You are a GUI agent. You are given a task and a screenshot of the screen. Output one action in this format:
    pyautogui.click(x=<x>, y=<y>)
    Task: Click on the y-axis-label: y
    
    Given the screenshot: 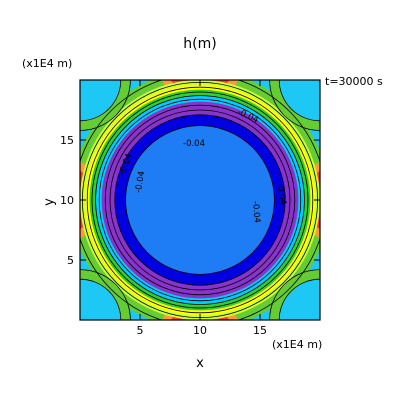 What is the action you would take?
    pyautogui.click(x=49, y=202)
    